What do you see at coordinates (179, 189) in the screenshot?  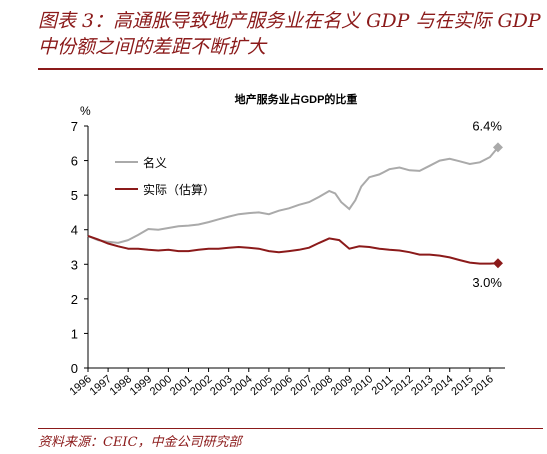 I see `legend-real-label: 实际（估算）` at bounding box center [179, 189].